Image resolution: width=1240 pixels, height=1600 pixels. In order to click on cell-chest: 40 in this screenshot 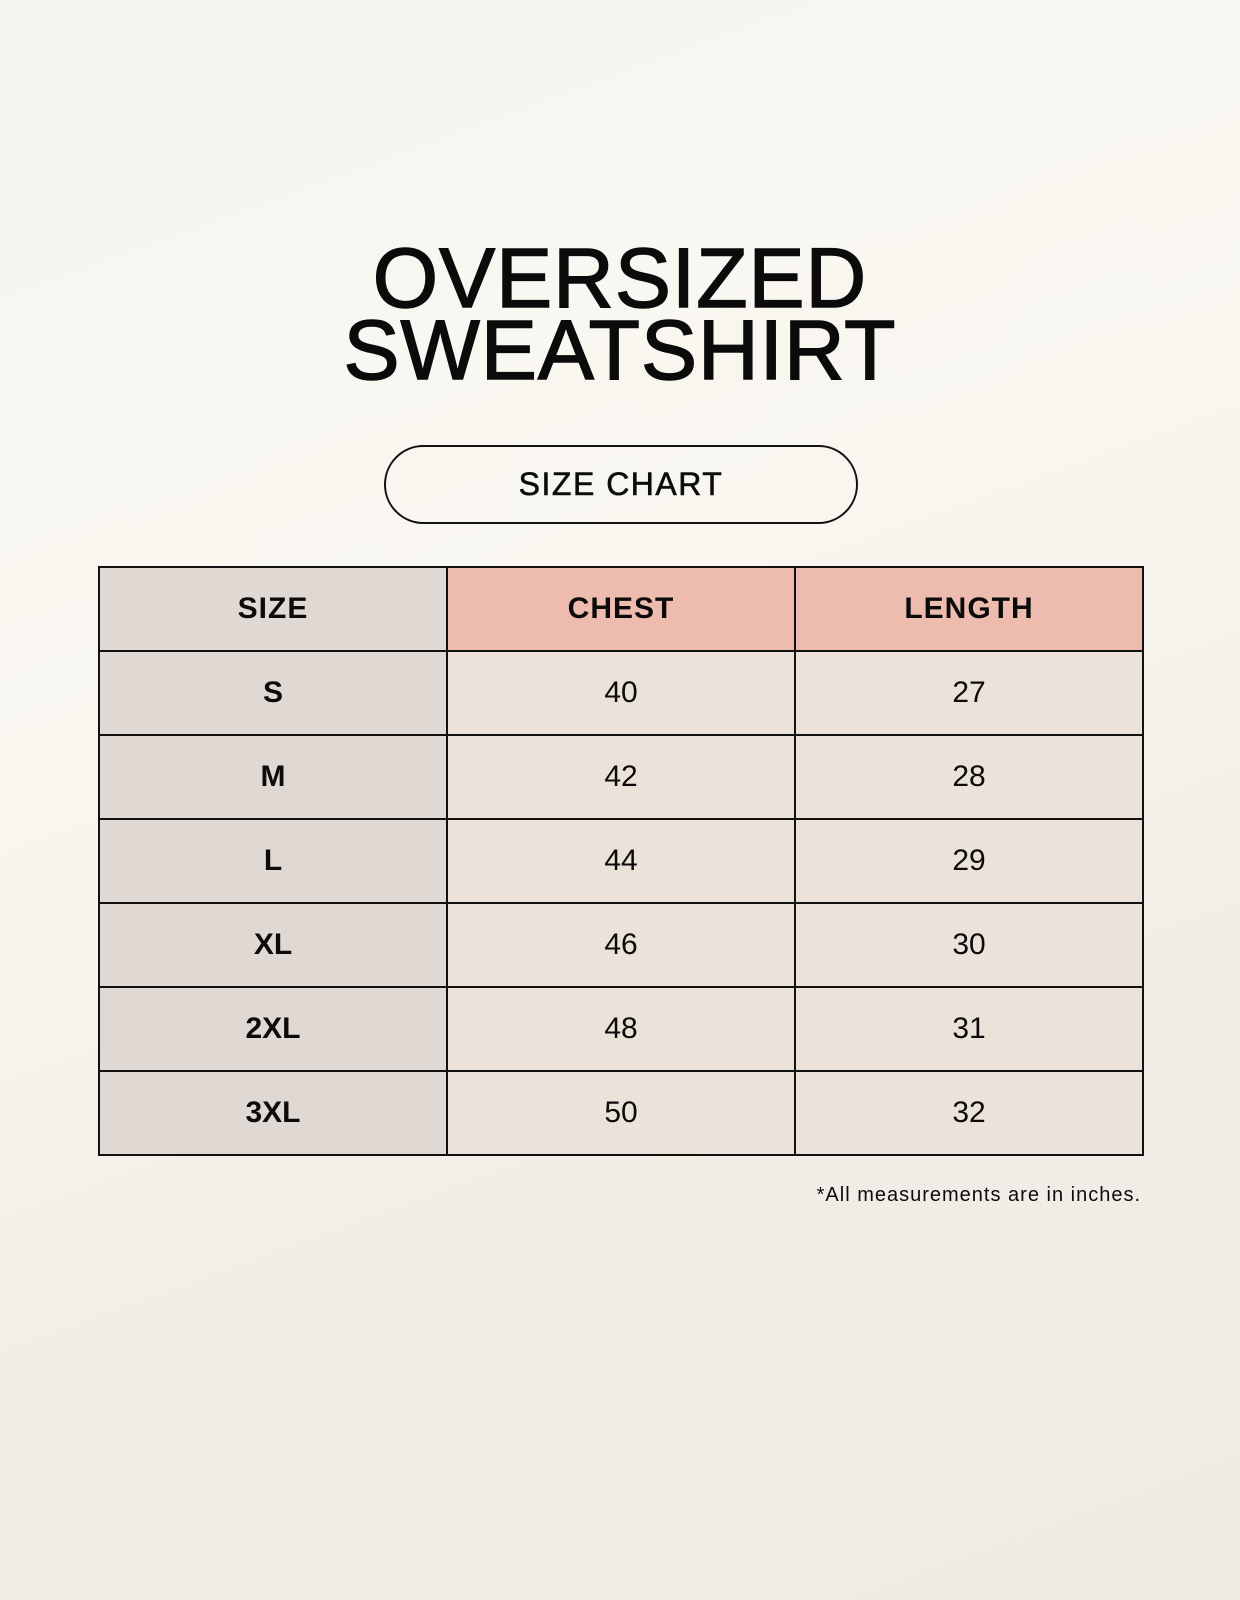, I will do `click(621, 693)`.